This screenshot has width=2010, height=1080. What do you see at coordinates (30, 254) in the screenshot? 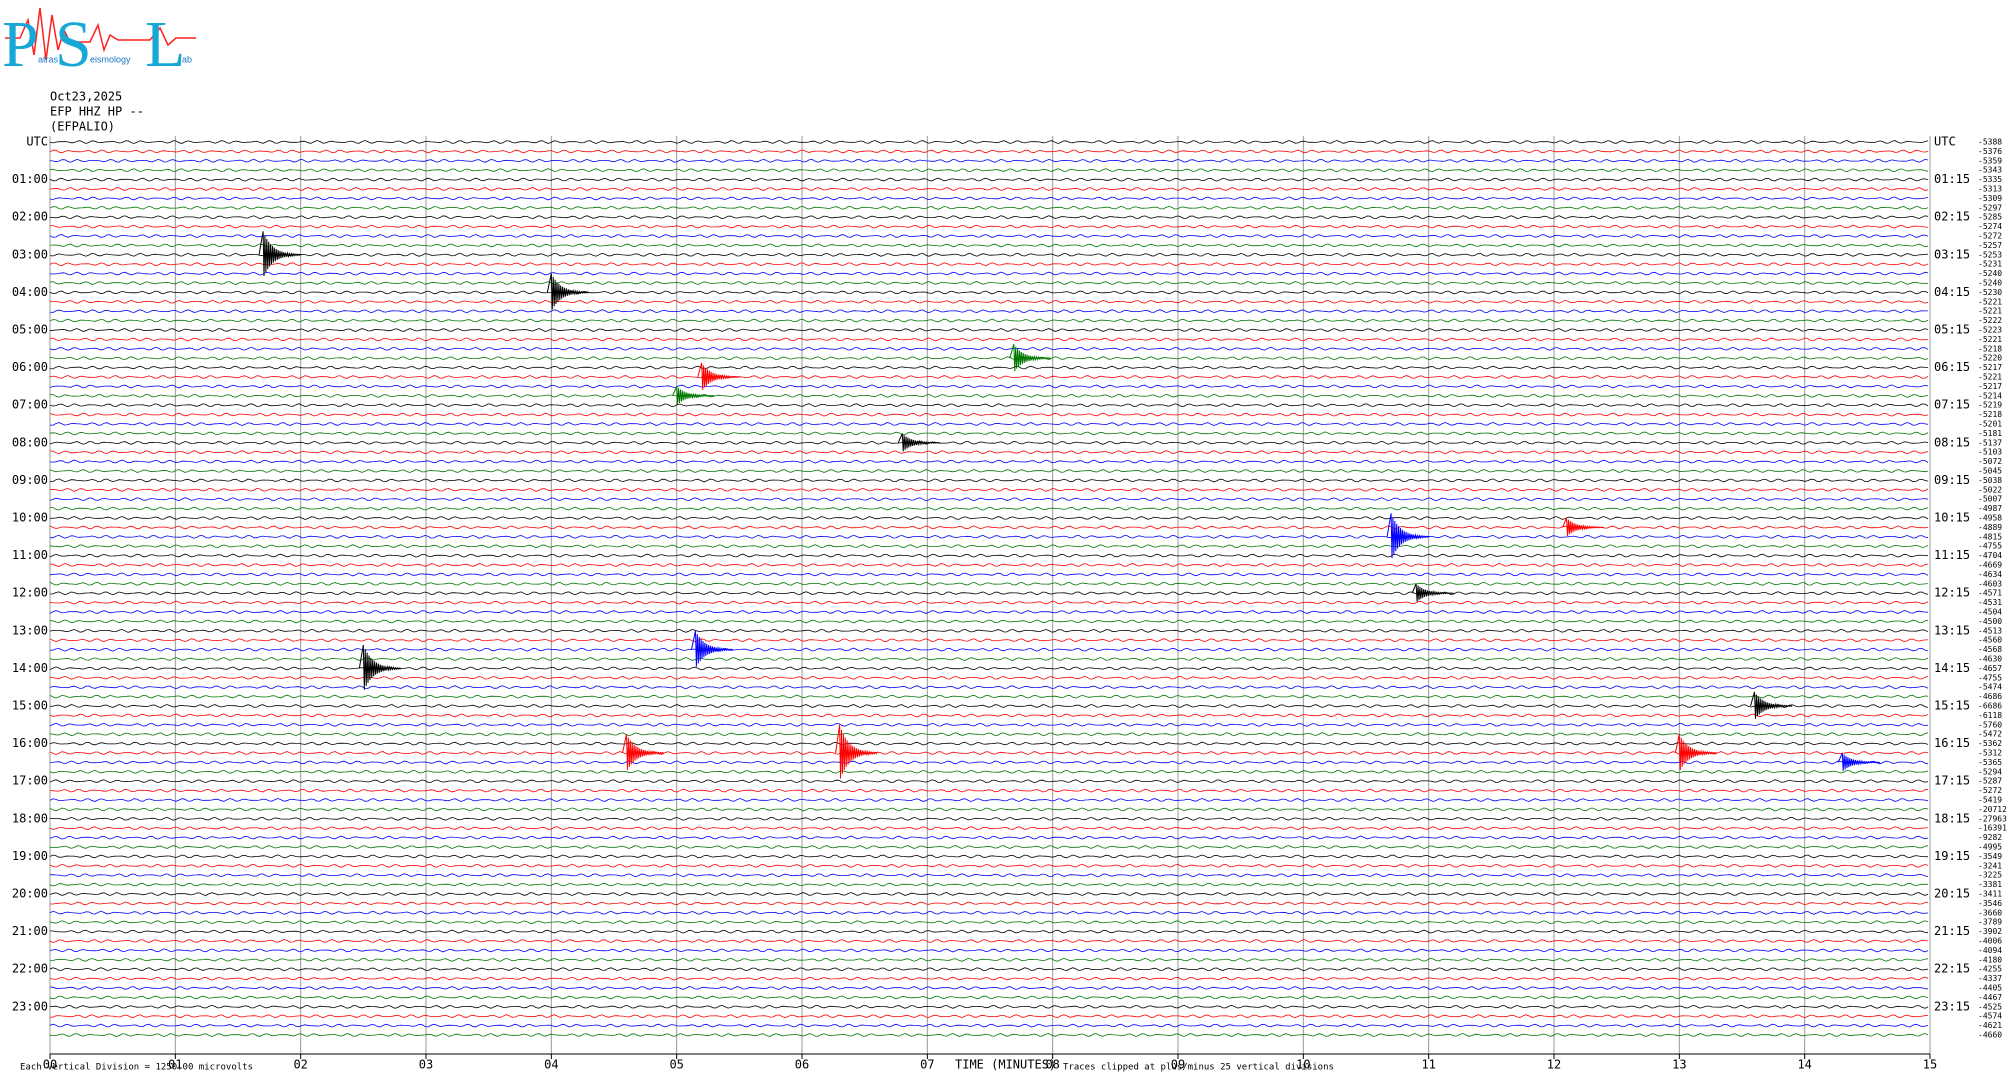
I see `left-time-label: 03:00` at bounding box center [30, 254].